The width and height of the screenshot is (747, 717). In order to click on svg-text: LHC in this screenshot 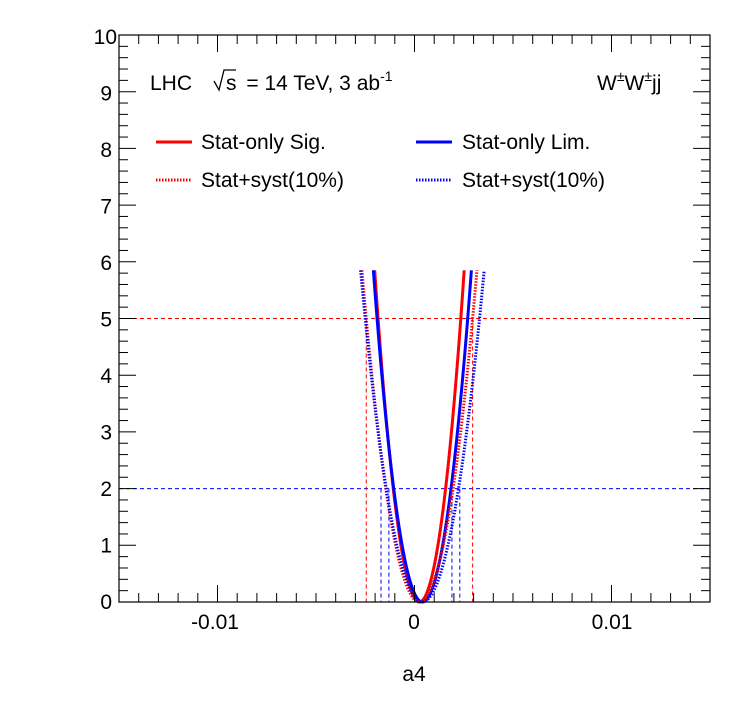, I will do `click(171, 83)`.